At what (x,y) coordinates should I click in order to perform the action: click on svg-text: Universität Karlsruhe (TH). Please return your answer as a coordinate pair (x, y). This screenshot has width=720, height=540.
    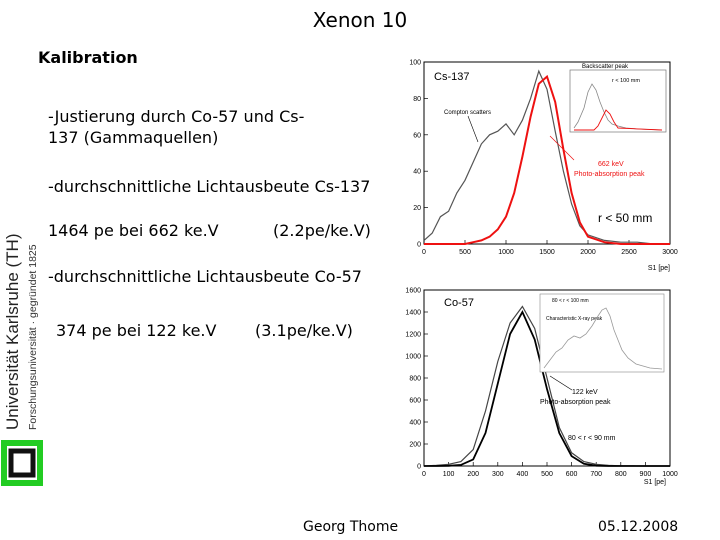
    Looking at the image, I should click on (12, 332).